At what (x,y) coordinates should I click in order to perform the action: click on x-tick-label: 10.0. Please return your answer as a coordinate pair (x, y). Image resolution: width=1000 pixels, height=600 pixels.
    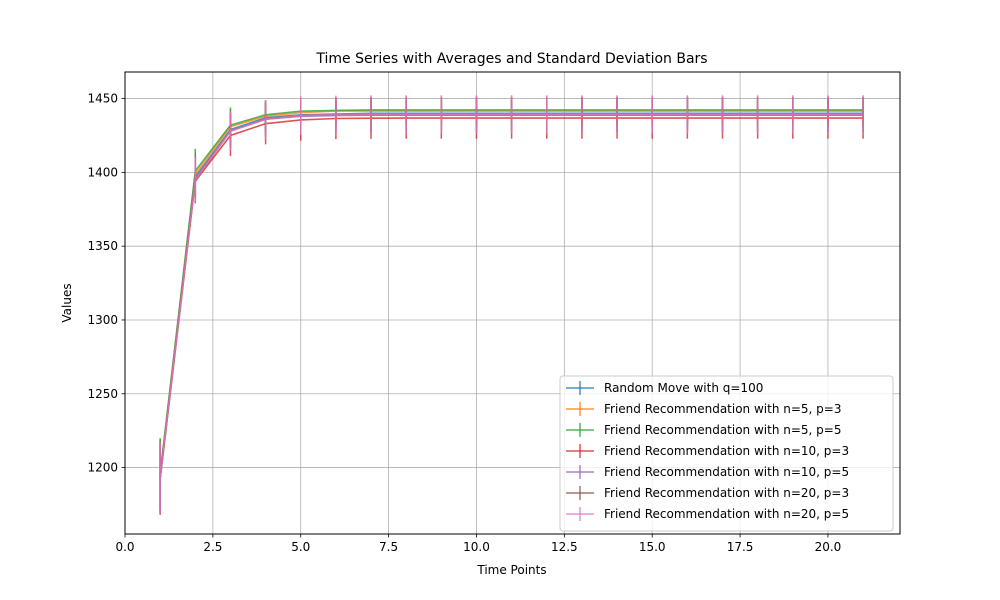
    Looking at the image, I should click on (476, 547).